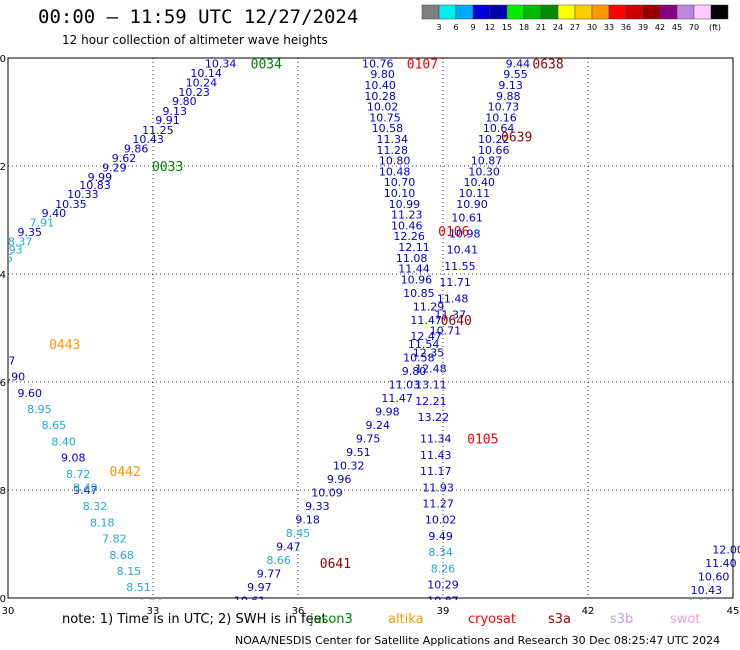  I want to click on wave-height-value: 9.47, so click(85, 490).